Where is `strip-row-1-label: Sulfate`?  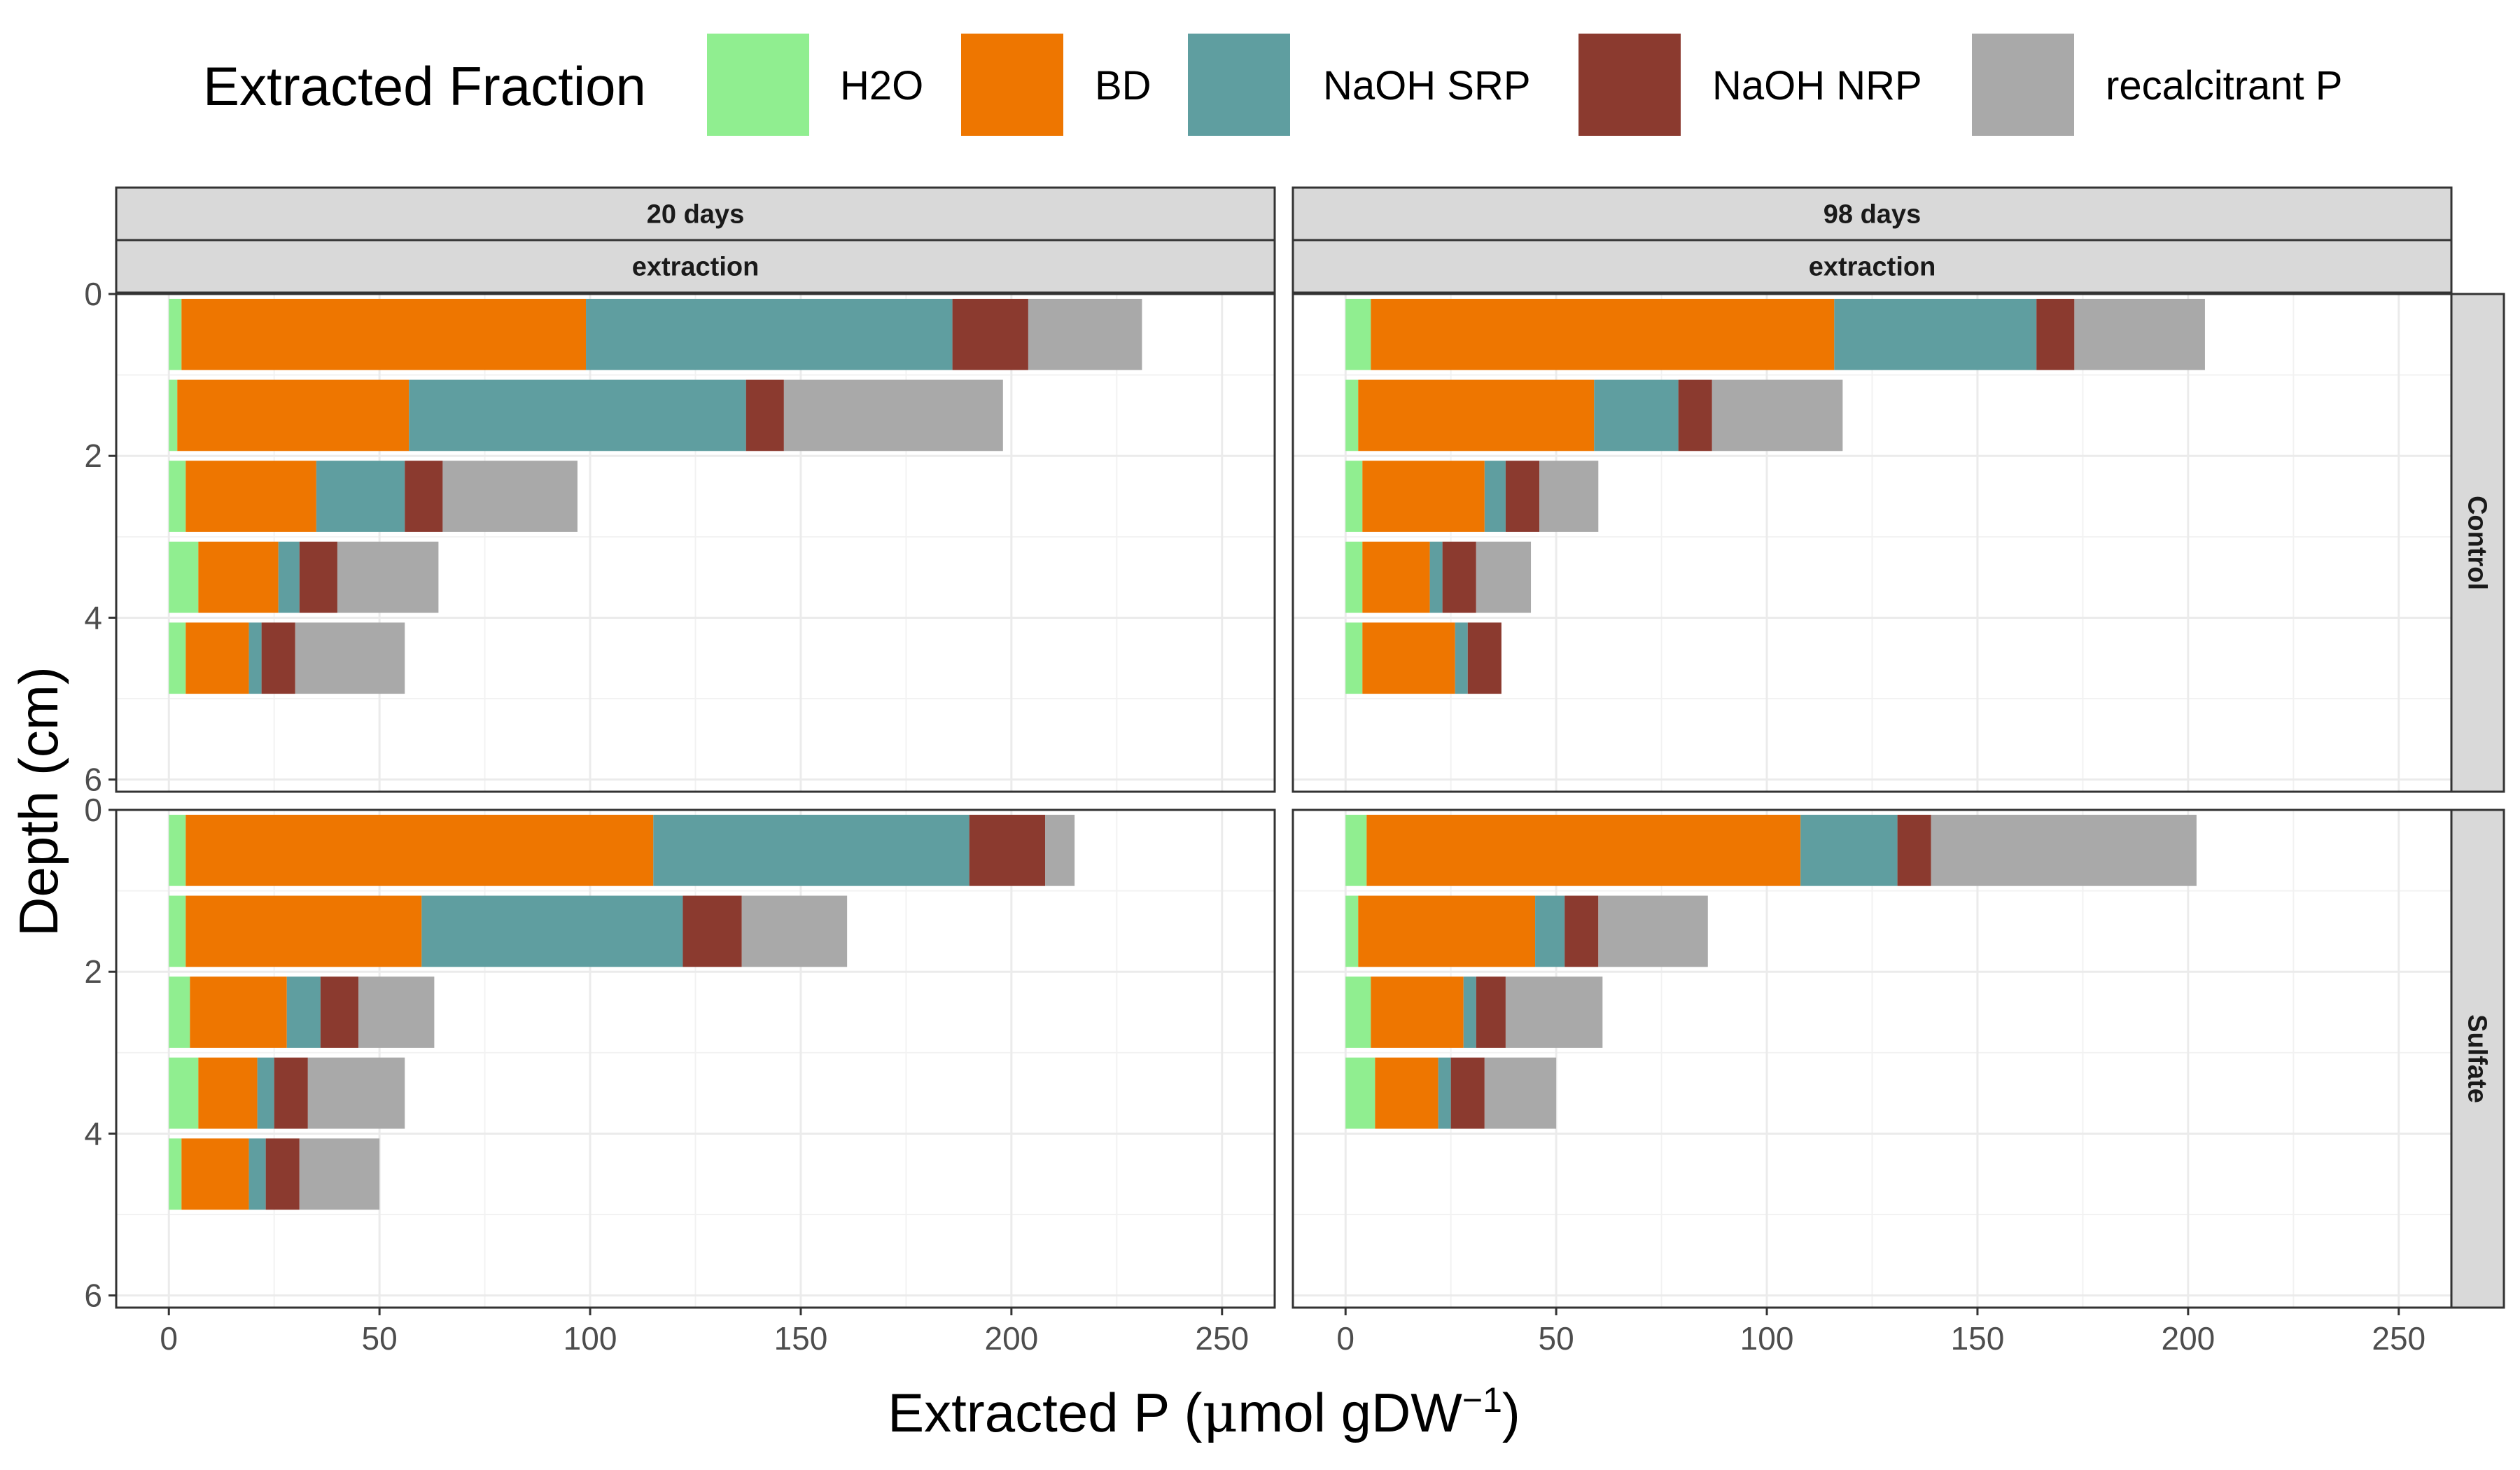 strip-row-1-label: Sulfate is located at coordinates (2477, 1058).